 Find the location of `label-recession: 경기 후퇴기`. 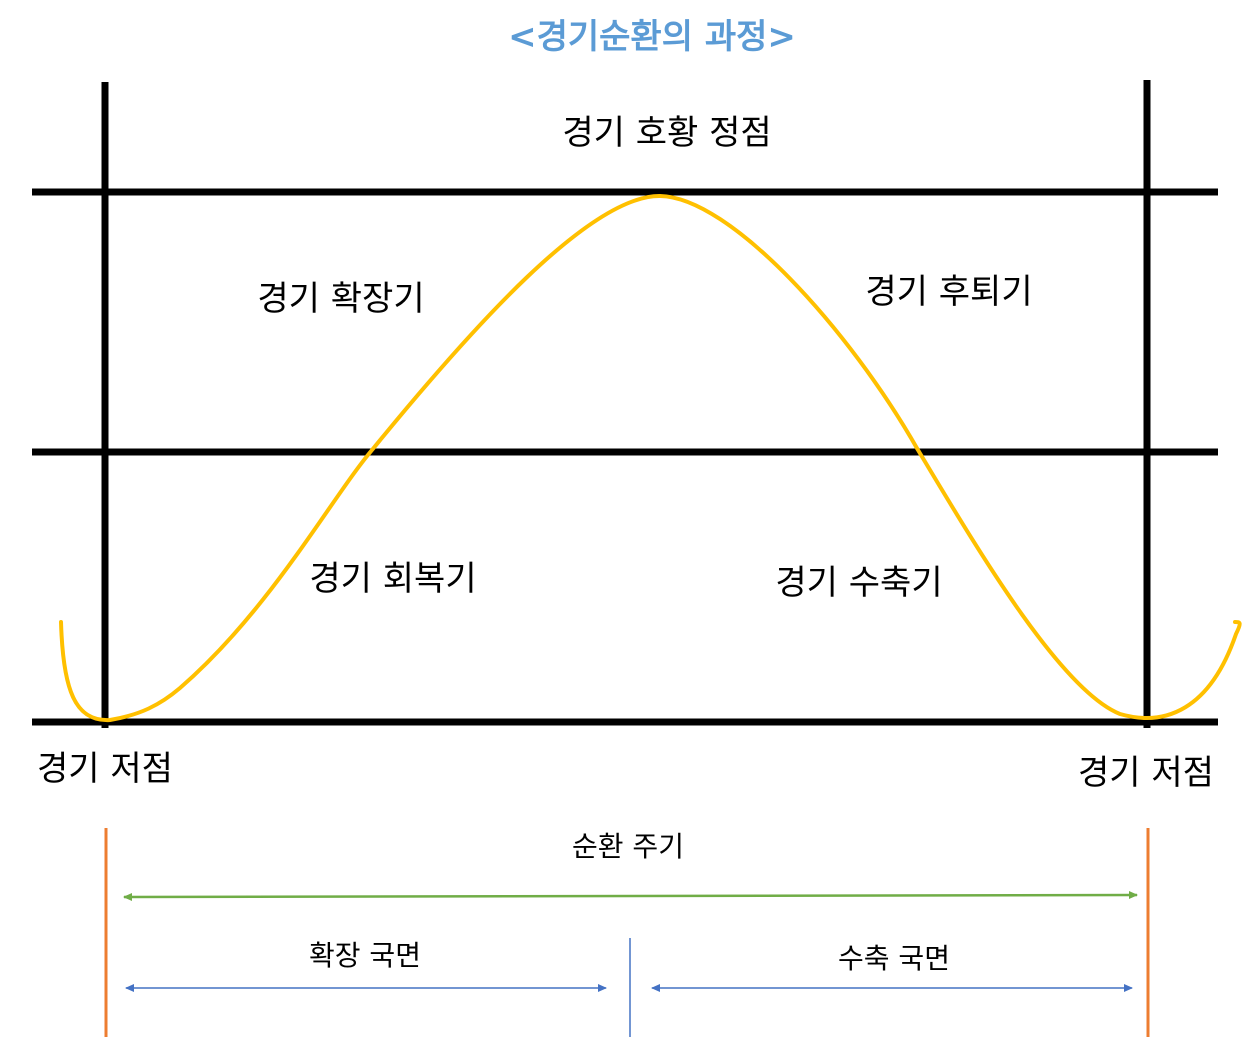

label-recession: 경기 후퇴기 is located at coordinates (948, 292).